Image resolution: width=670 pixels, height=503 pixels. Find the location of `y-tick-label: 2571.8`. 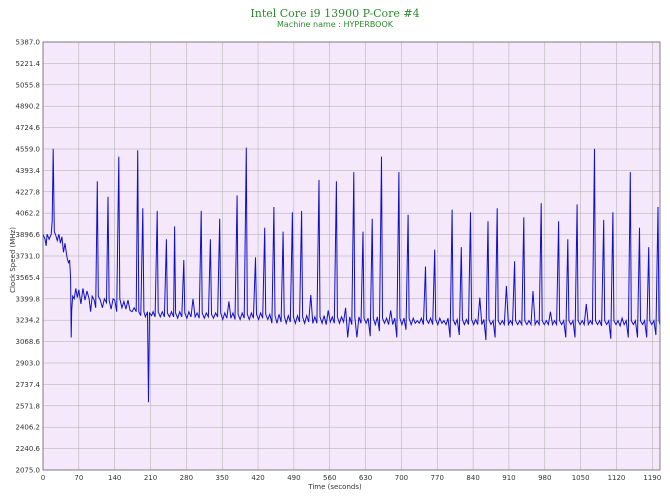

y-tick-label: 2571.8 is located at coordinates (28, 406).